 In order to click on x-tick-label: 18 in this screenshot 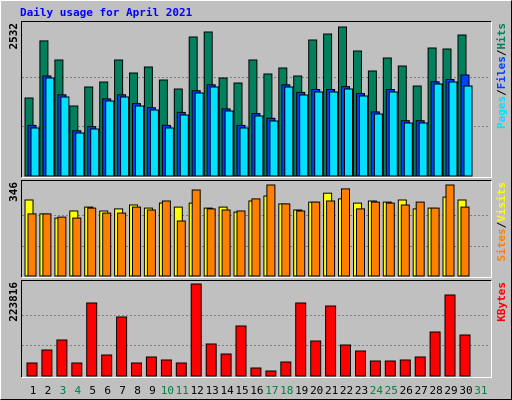, I will do `click(286, 390)`.